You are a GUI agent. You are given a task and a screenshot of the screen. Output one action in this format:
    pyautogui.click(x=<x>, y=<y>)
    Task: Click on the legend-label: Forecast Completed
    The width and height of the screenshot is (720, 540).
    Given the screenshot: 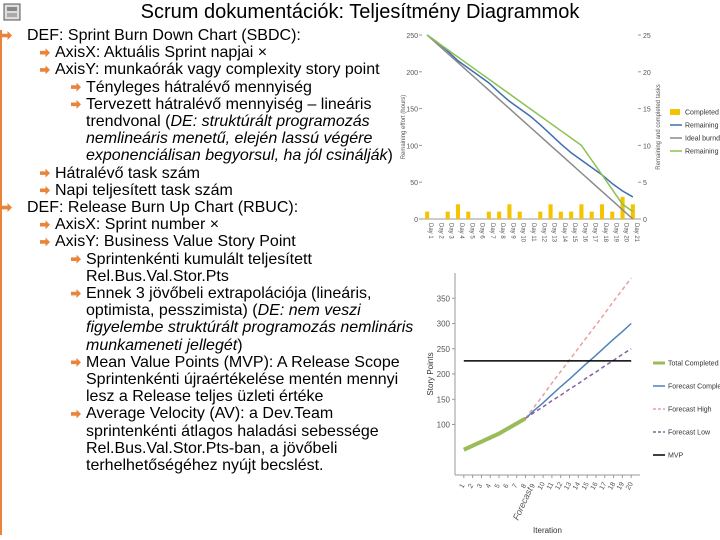 What is the action you would take?
    pyautogui.click(x=694, y=387)
    